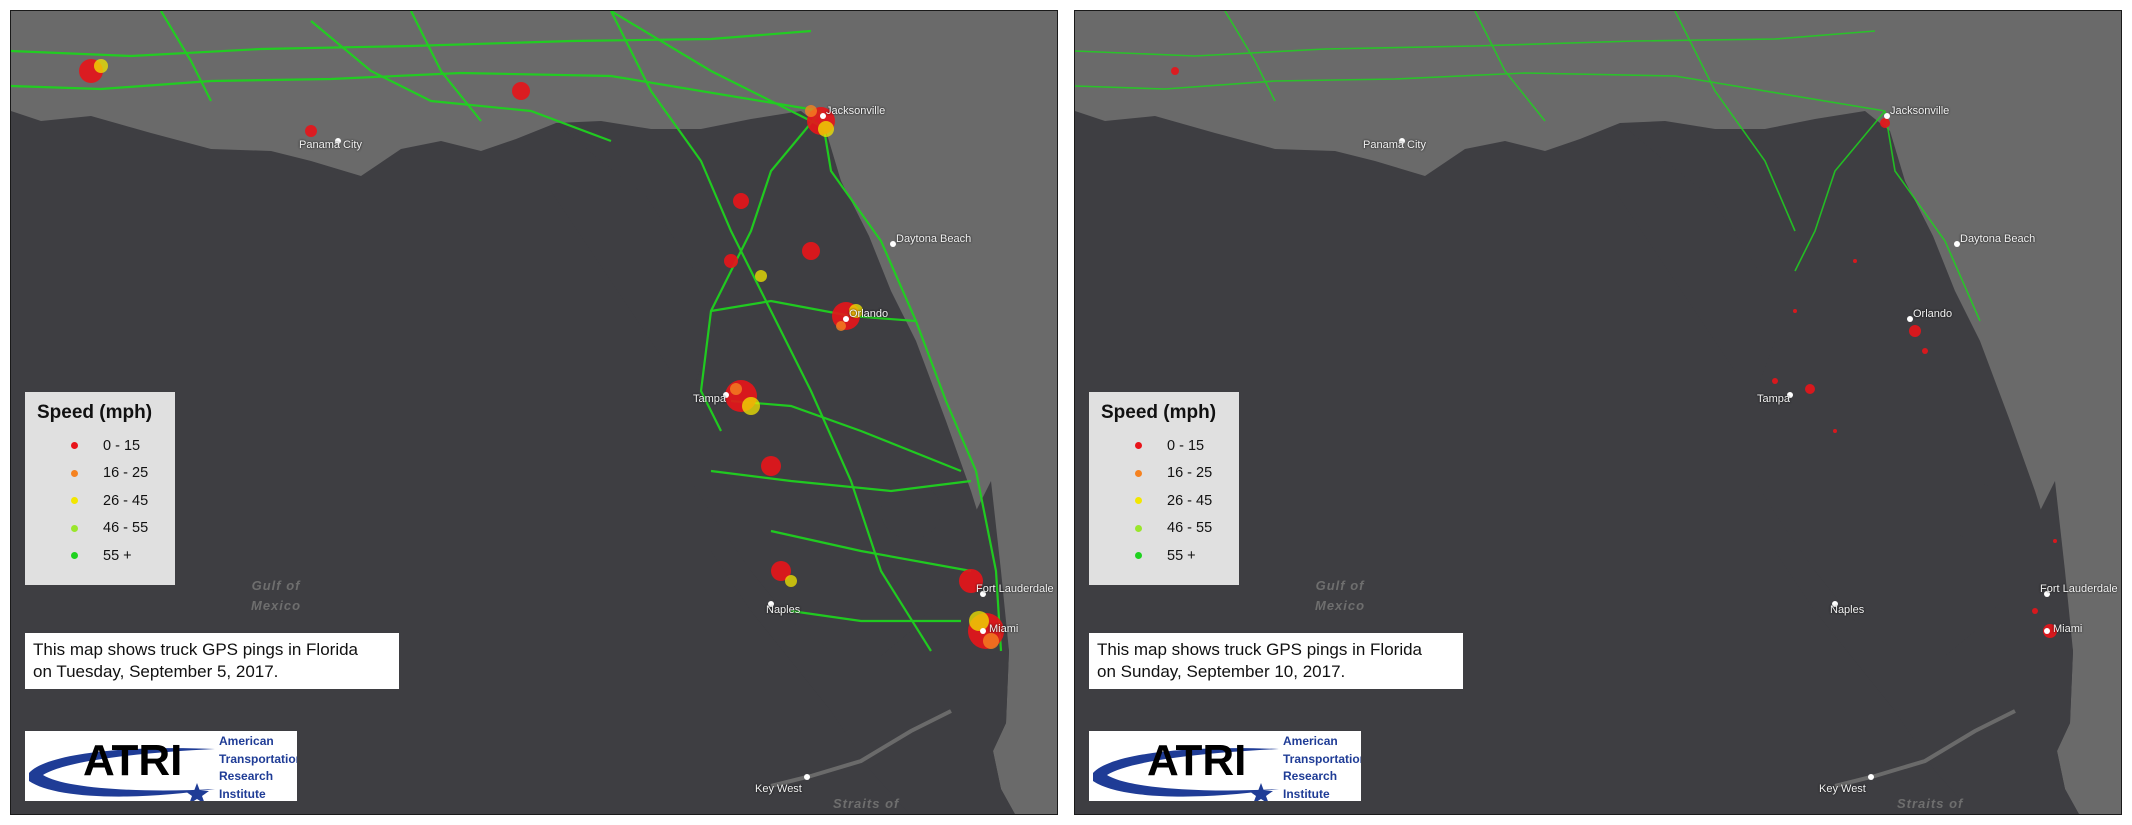  Describe the element at coordinates (156, 671) in the screenshot. I see `caption-line-2: on Tuesday, September 5, 2017.` at that location.